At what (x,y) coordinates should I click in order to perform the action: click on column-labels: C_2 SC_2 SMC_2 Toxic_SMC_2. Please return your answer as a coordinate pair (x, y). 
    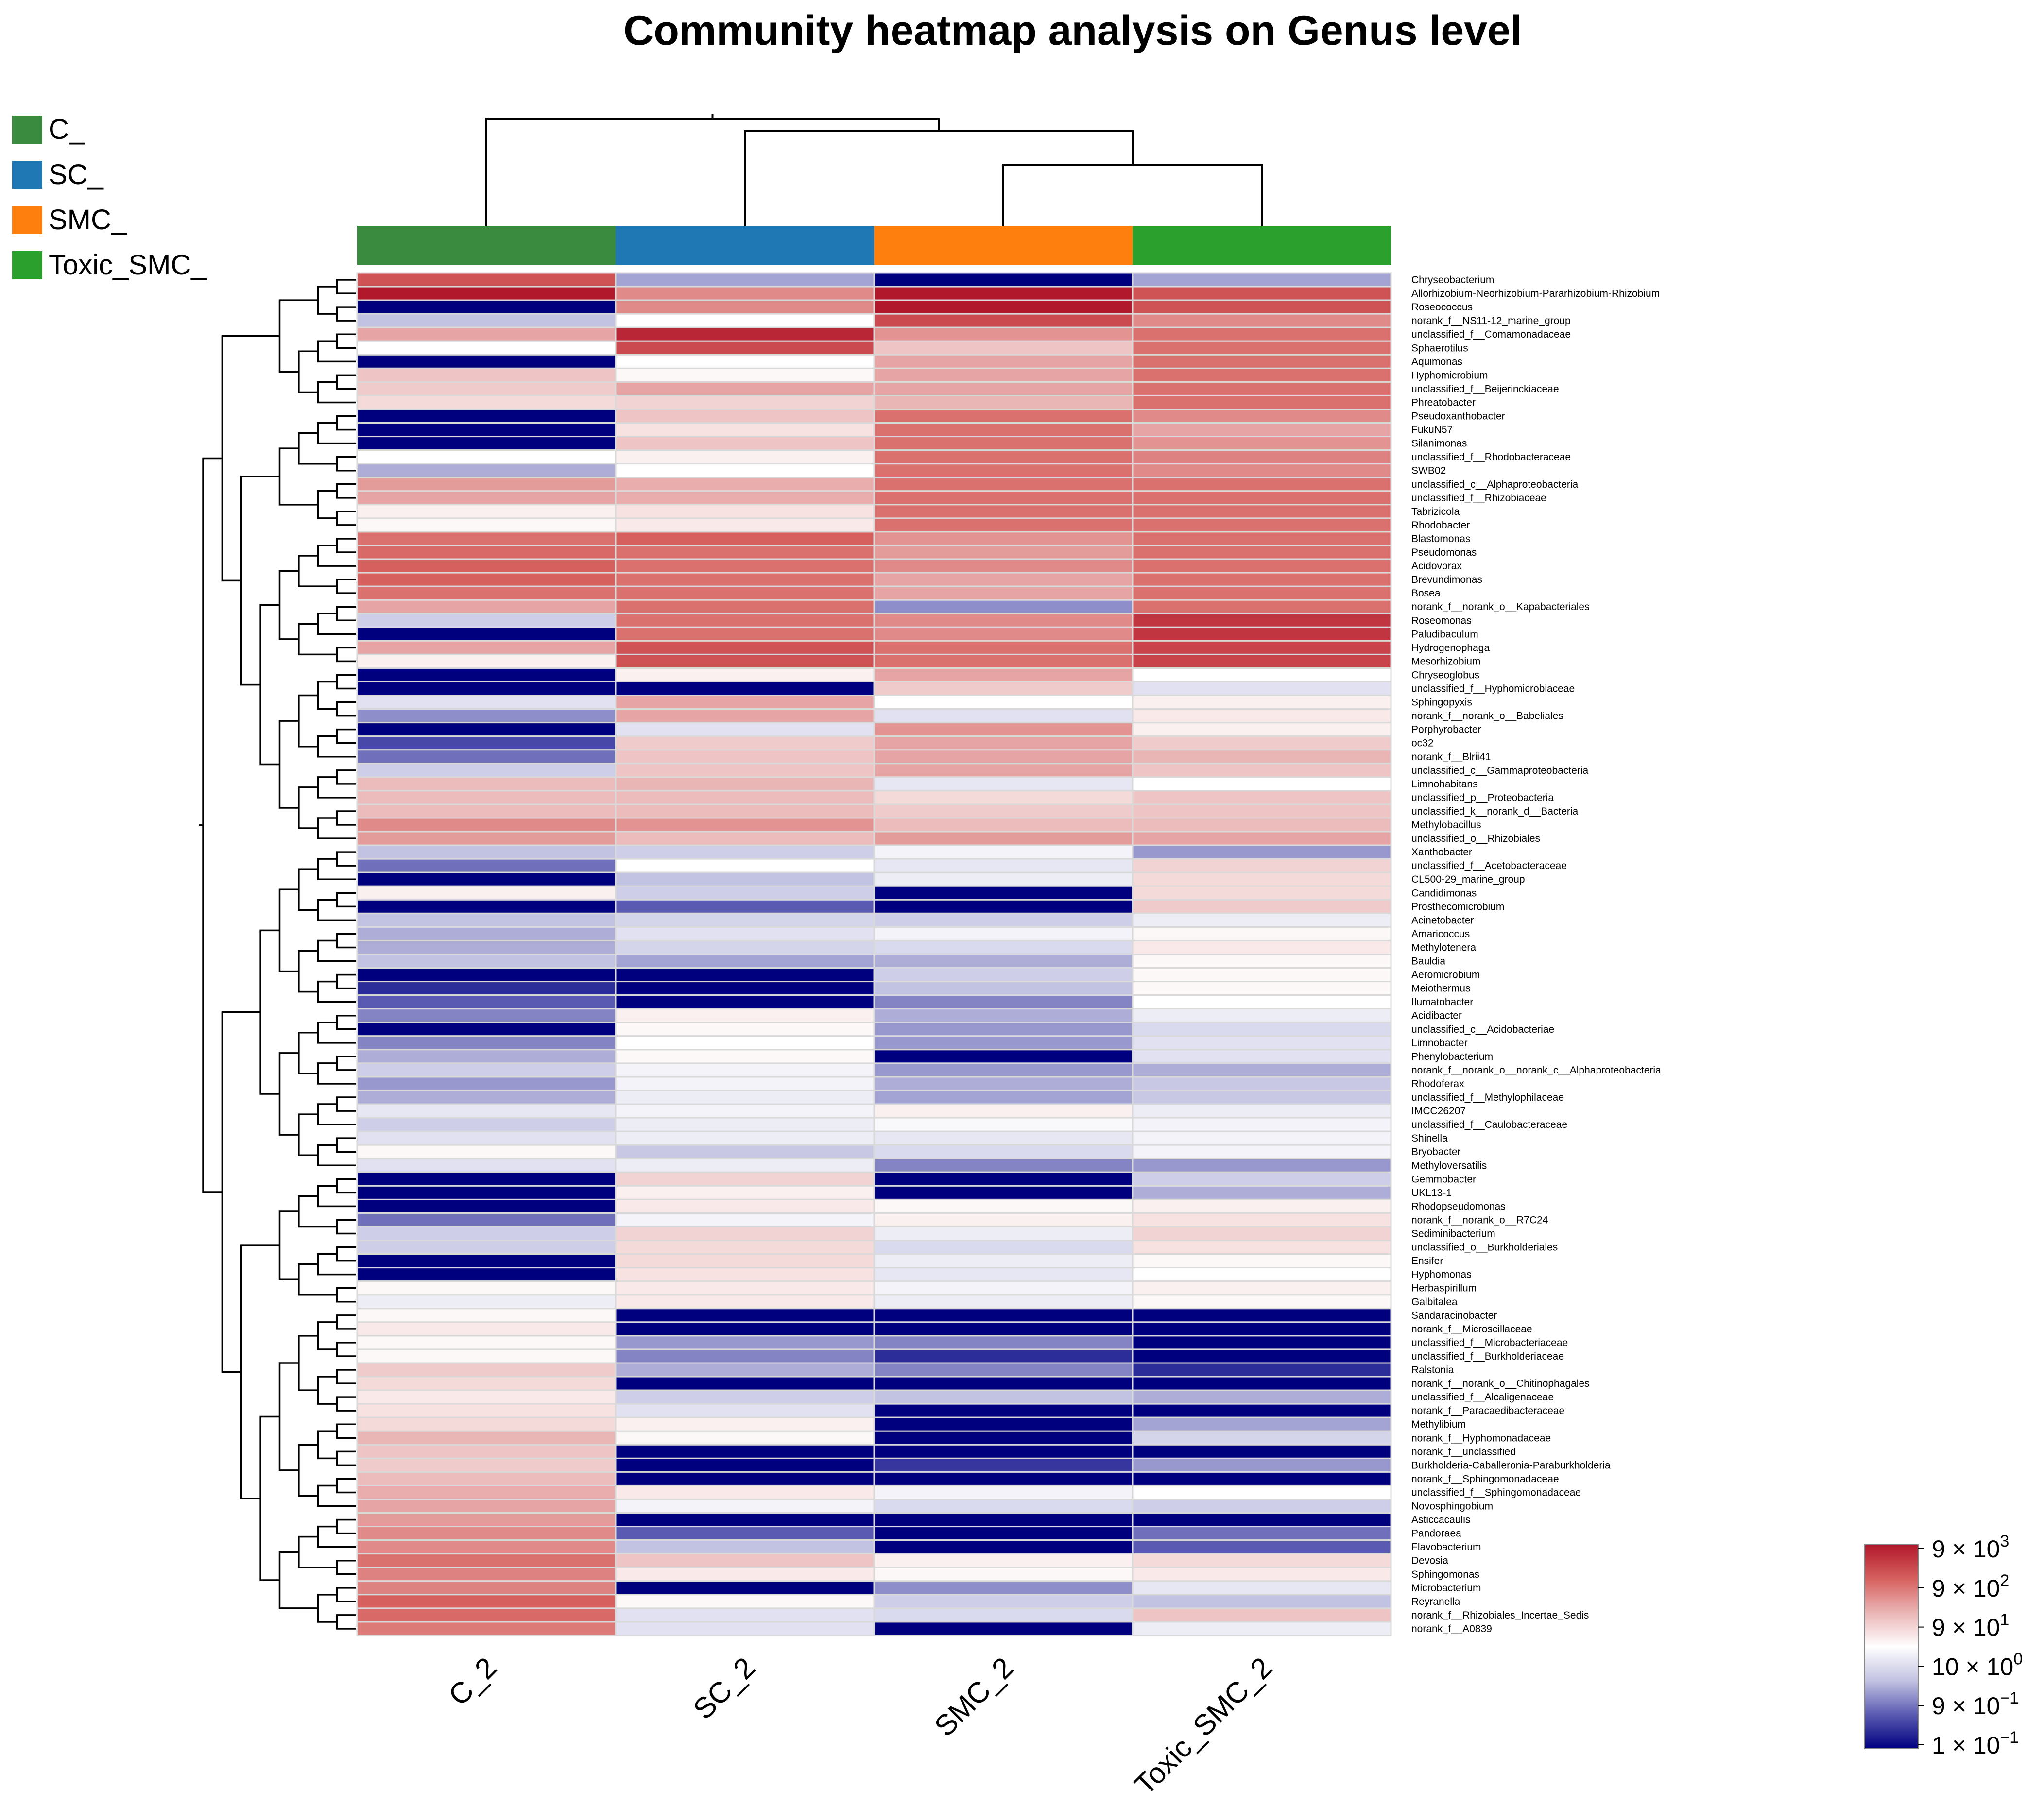
    Looking at the image, I should click on (860, 1726).